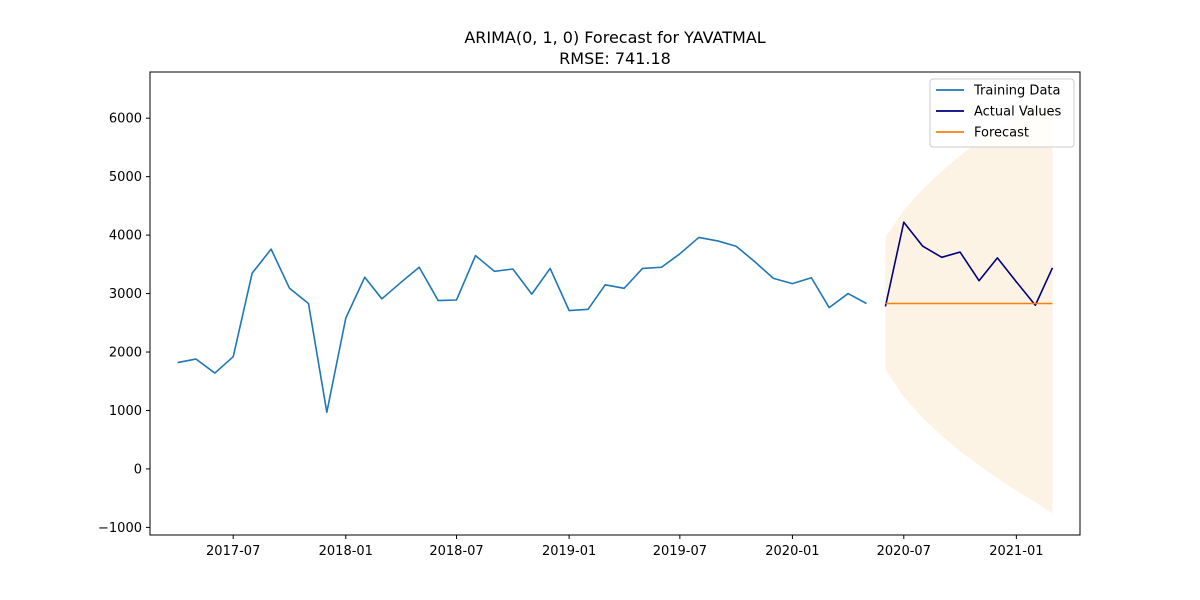  What do you see at coordinates (1016, 551) in the screenshot?
I see `x-tick-label: 2021-01` at bounding box center [1016, 551].